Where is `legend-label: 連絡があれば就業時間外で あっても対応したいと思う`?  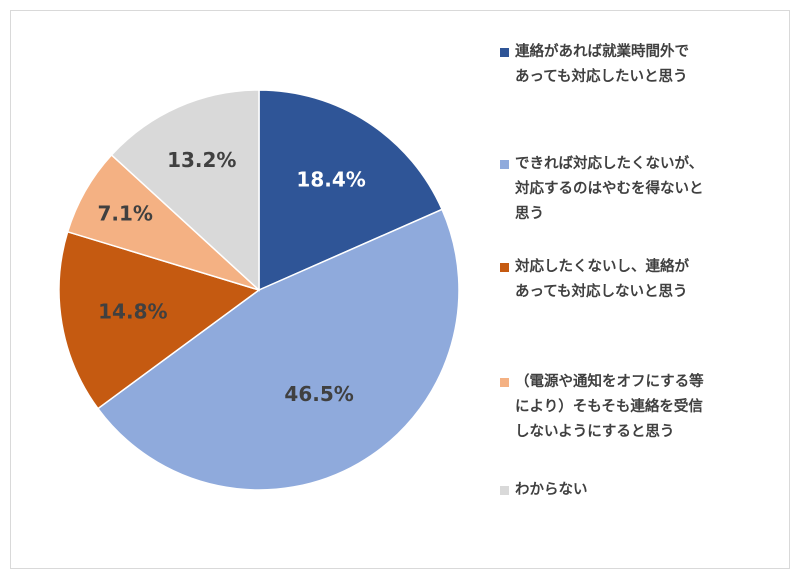
legend-label: 連絡があれば就業時間外で あっても対応したいと思う is located at coordinates (602, 64).